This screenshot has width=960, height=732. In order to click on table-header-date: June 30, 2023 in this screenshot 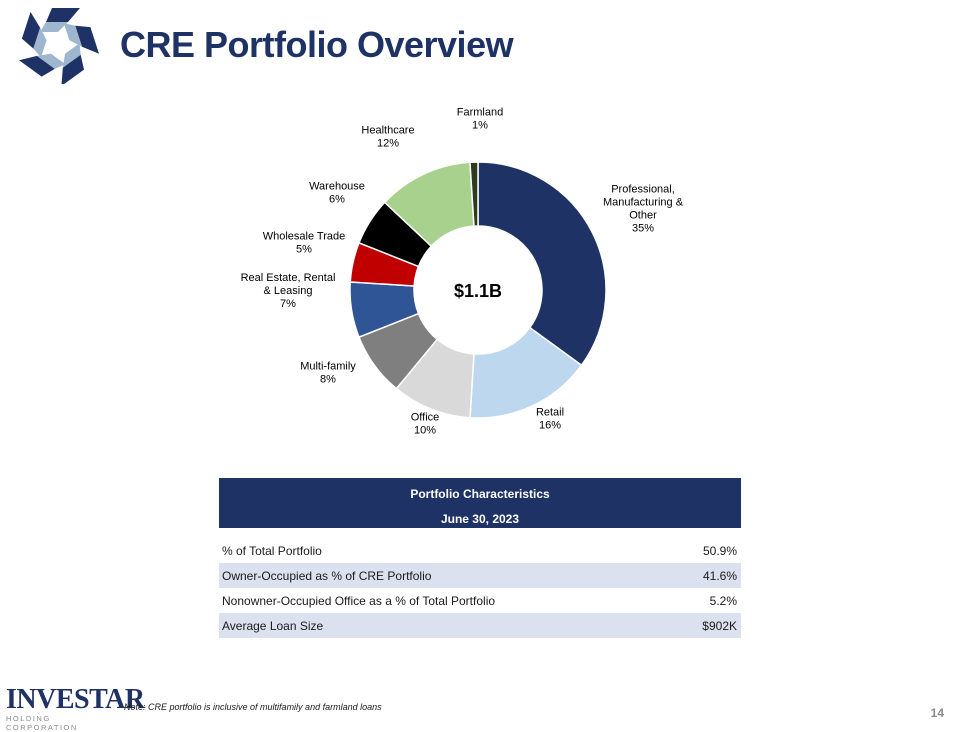, I will do `click(480, 519)`.